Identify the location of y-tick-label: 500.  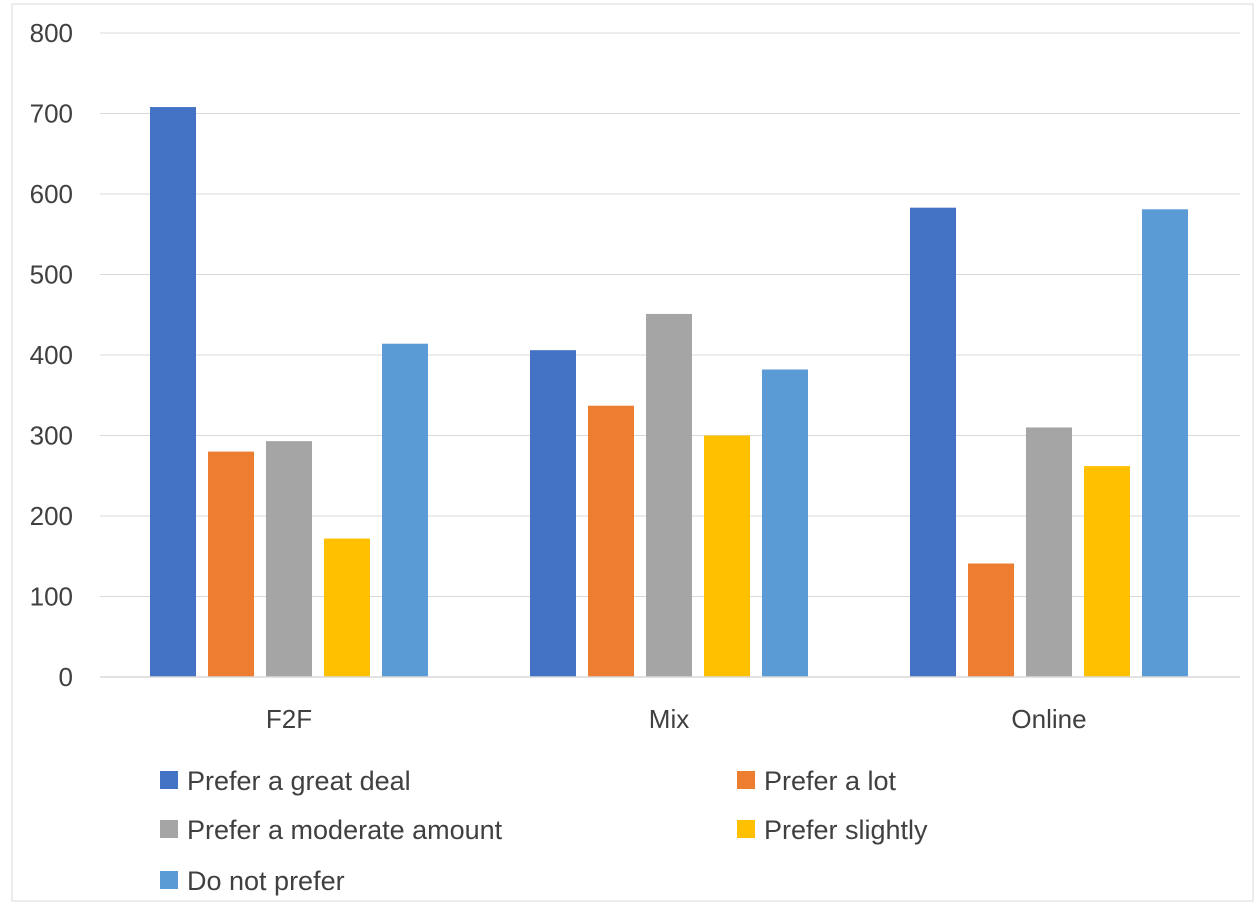
(51, 275).